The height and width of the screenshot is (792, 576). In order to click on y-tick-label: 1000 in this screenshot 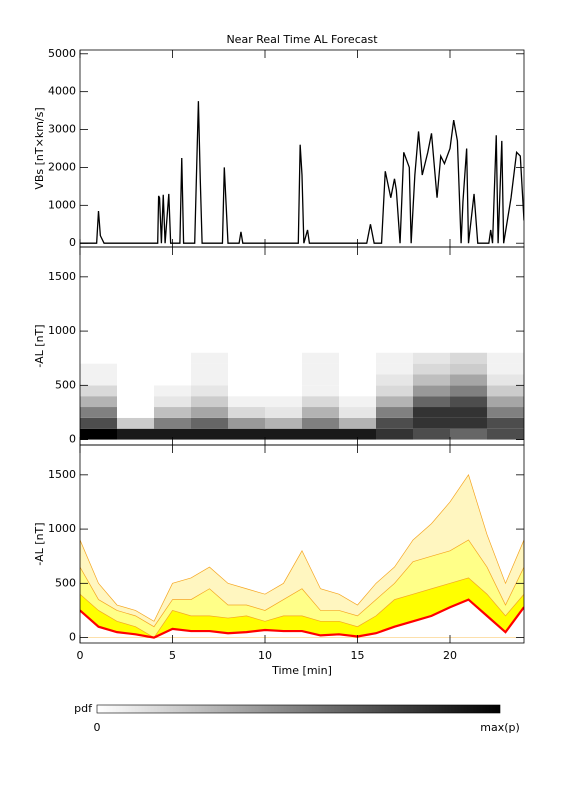, I will do `click(62, 330)`.